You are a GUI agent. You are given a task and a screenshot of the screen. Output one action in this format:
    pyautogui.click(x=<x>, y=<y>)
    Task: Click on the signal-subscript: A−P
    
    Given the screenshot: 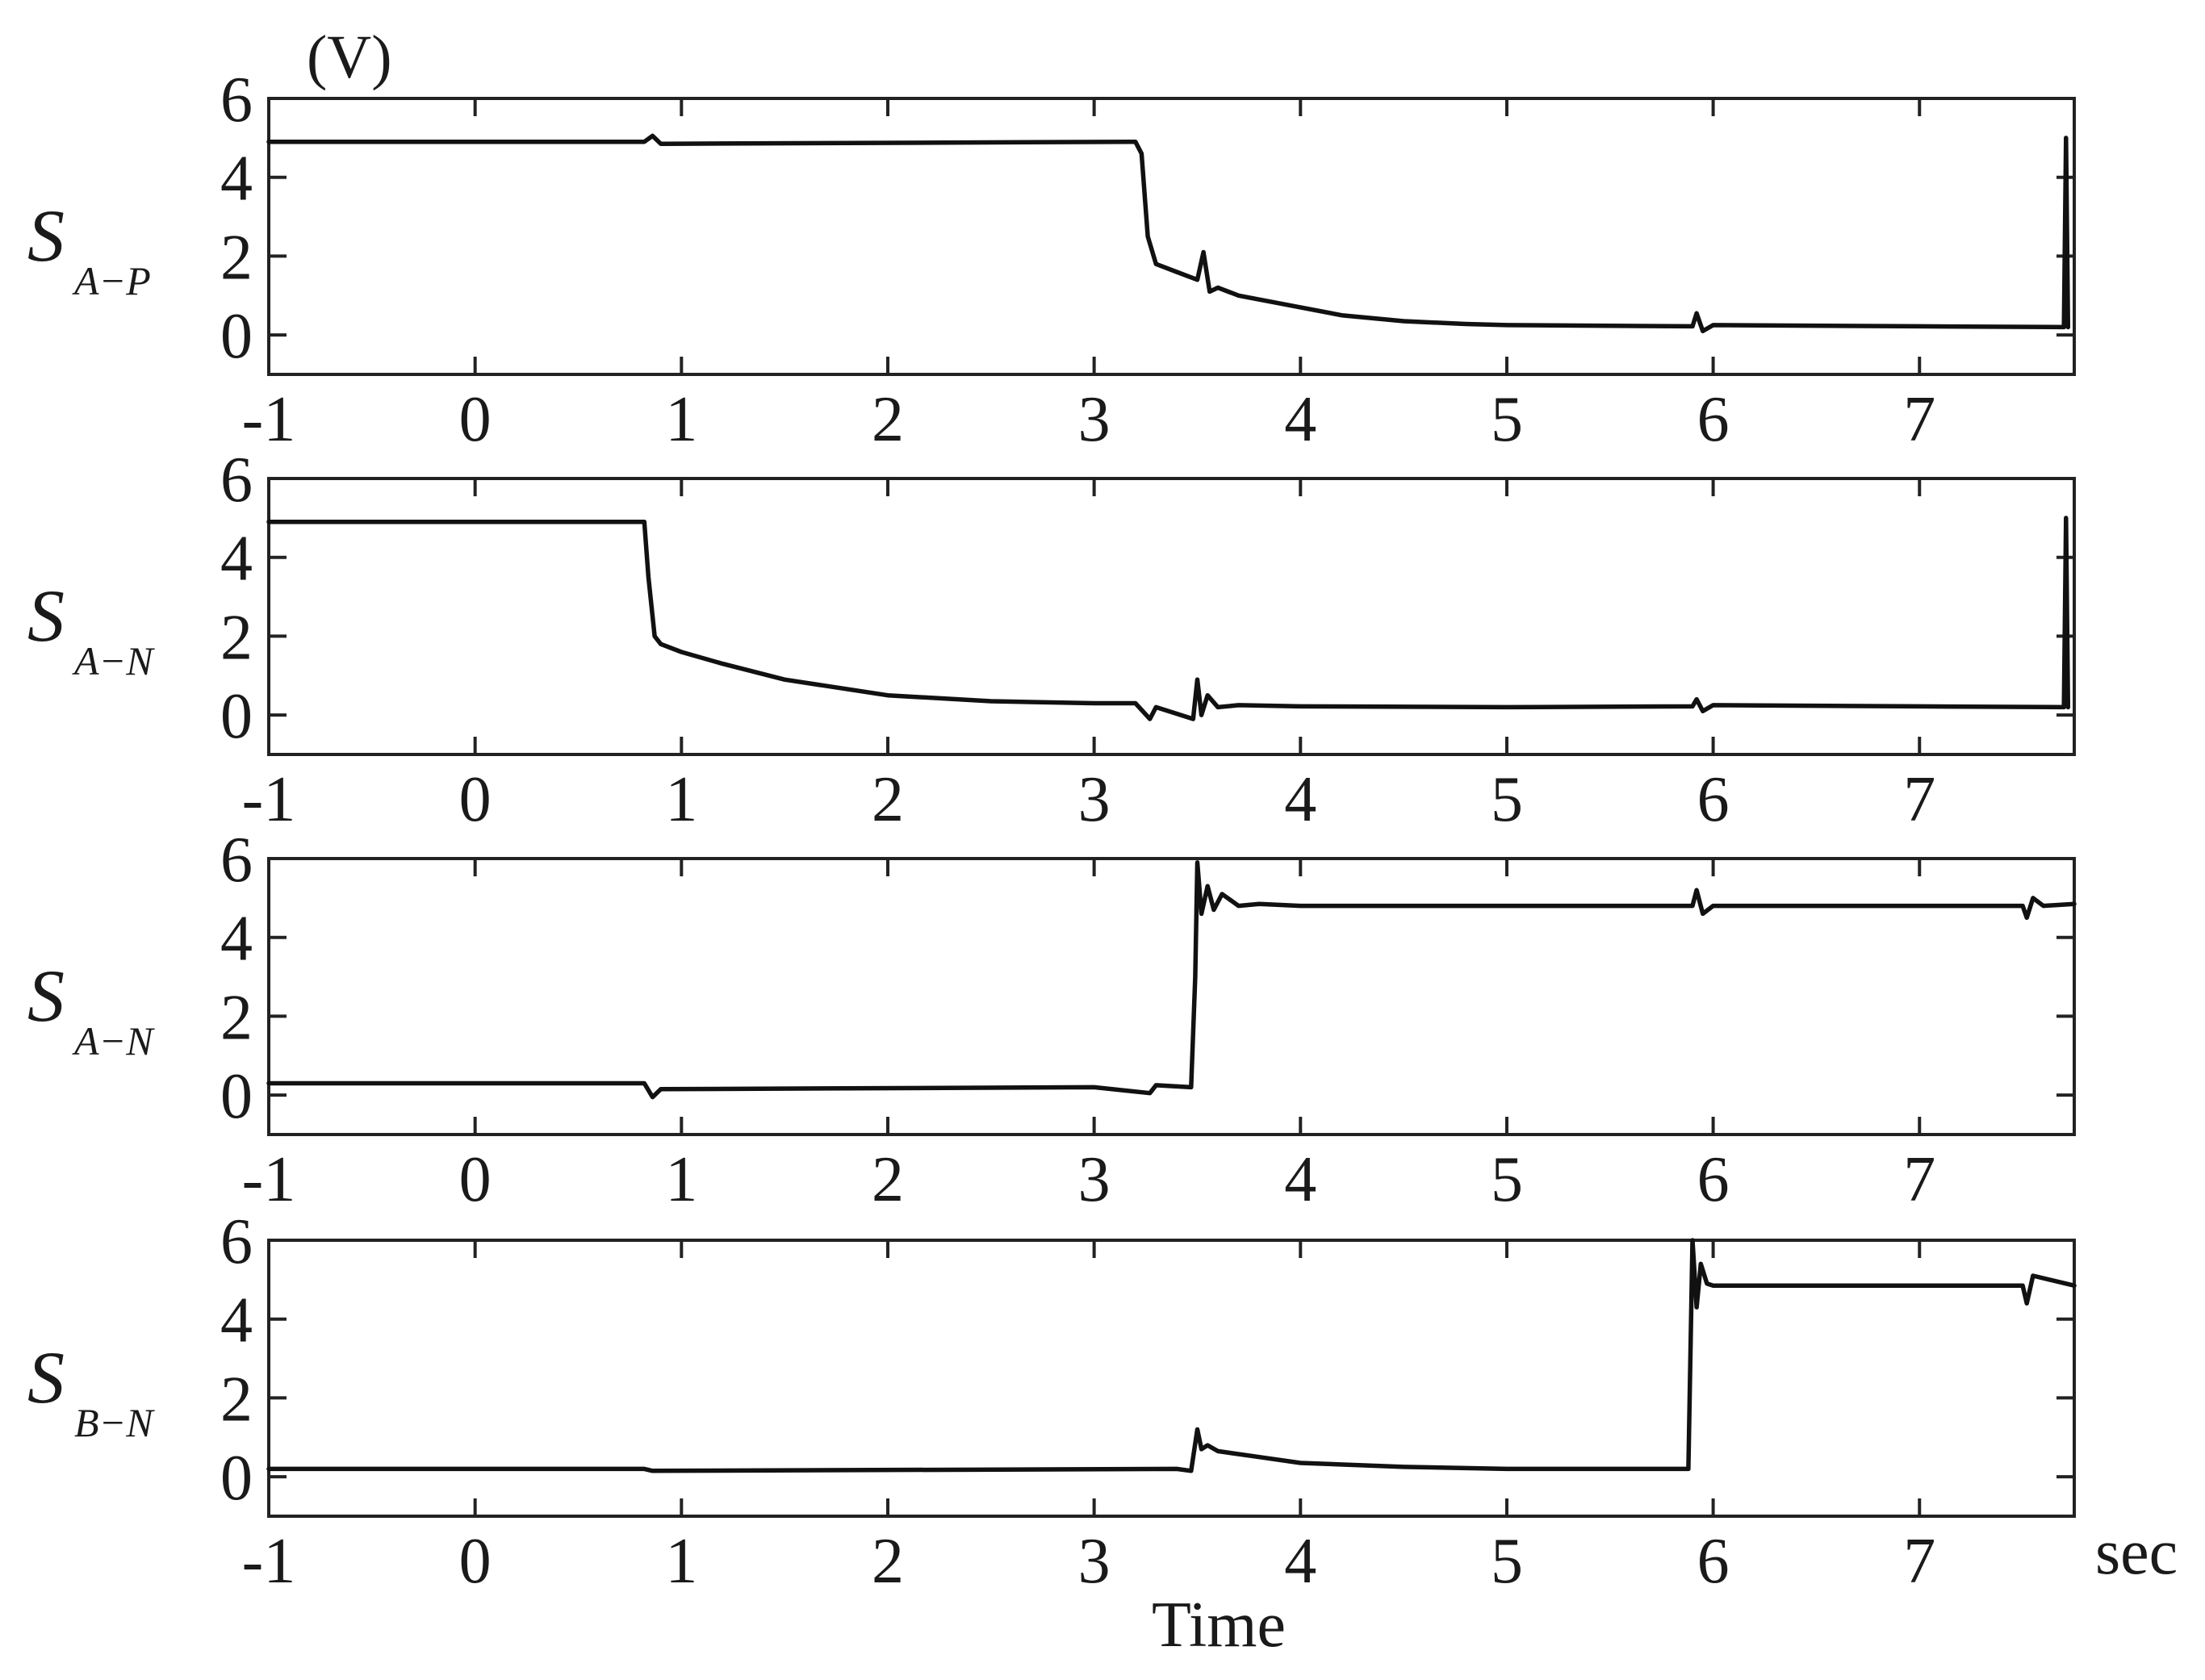 What is the action you would take?
    pyautogui.click(x=111, y=281)
    